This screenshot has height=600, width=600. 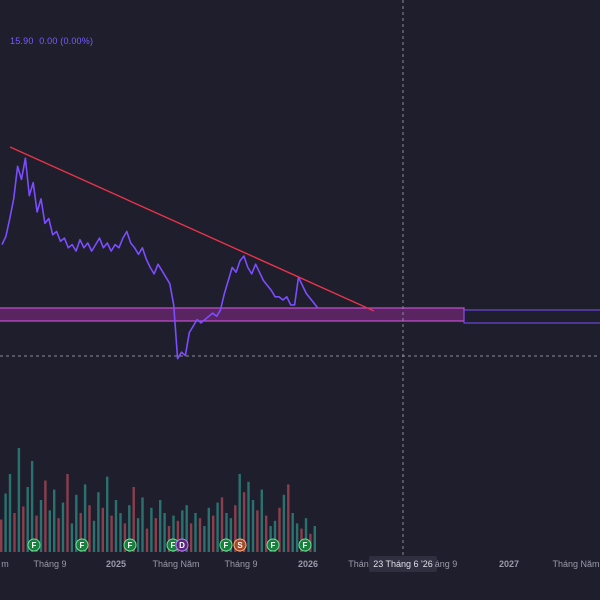 I want to click on event-badge-label: S, so click(x=240, y=545).